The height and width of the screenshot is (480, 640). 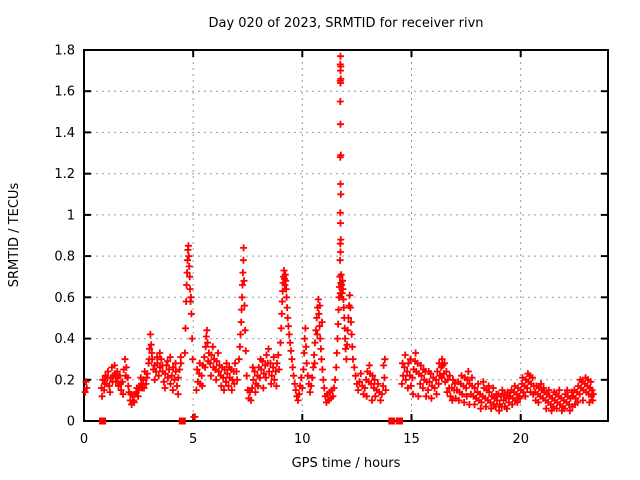 I want to click on y-tick-label: 0.2, so click(x=64, y=380).